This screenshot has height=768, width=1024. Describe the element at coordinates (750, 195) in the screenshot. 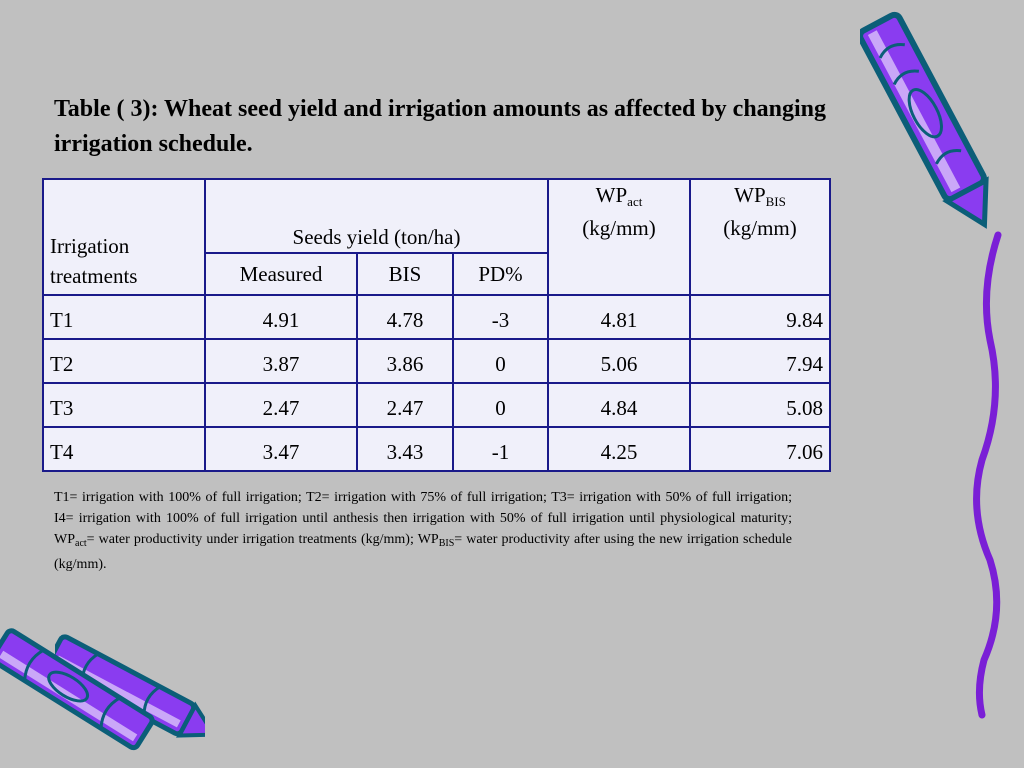

I see `header-wp-bis-main: WP` at that location.